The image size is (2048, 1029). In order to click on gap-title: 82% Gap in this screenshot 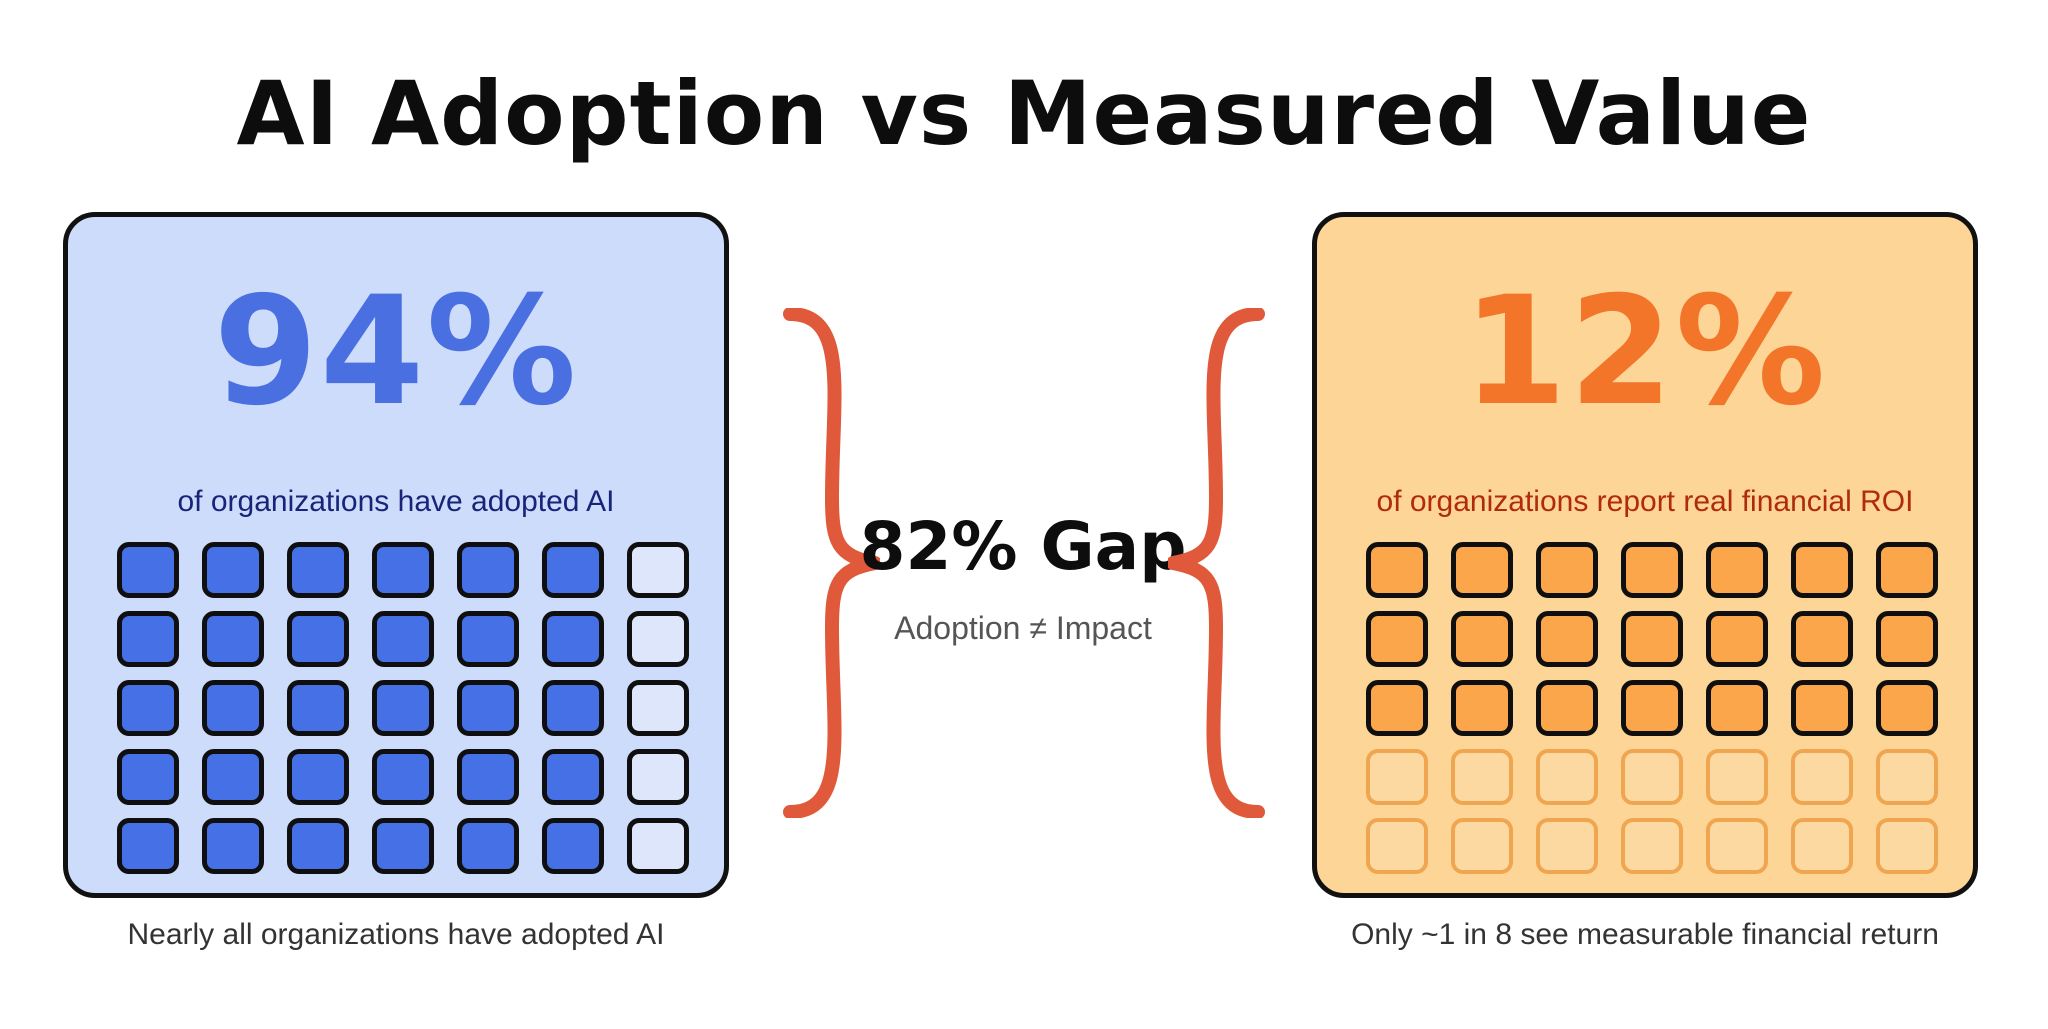, I will do `click(1023, 546)`.